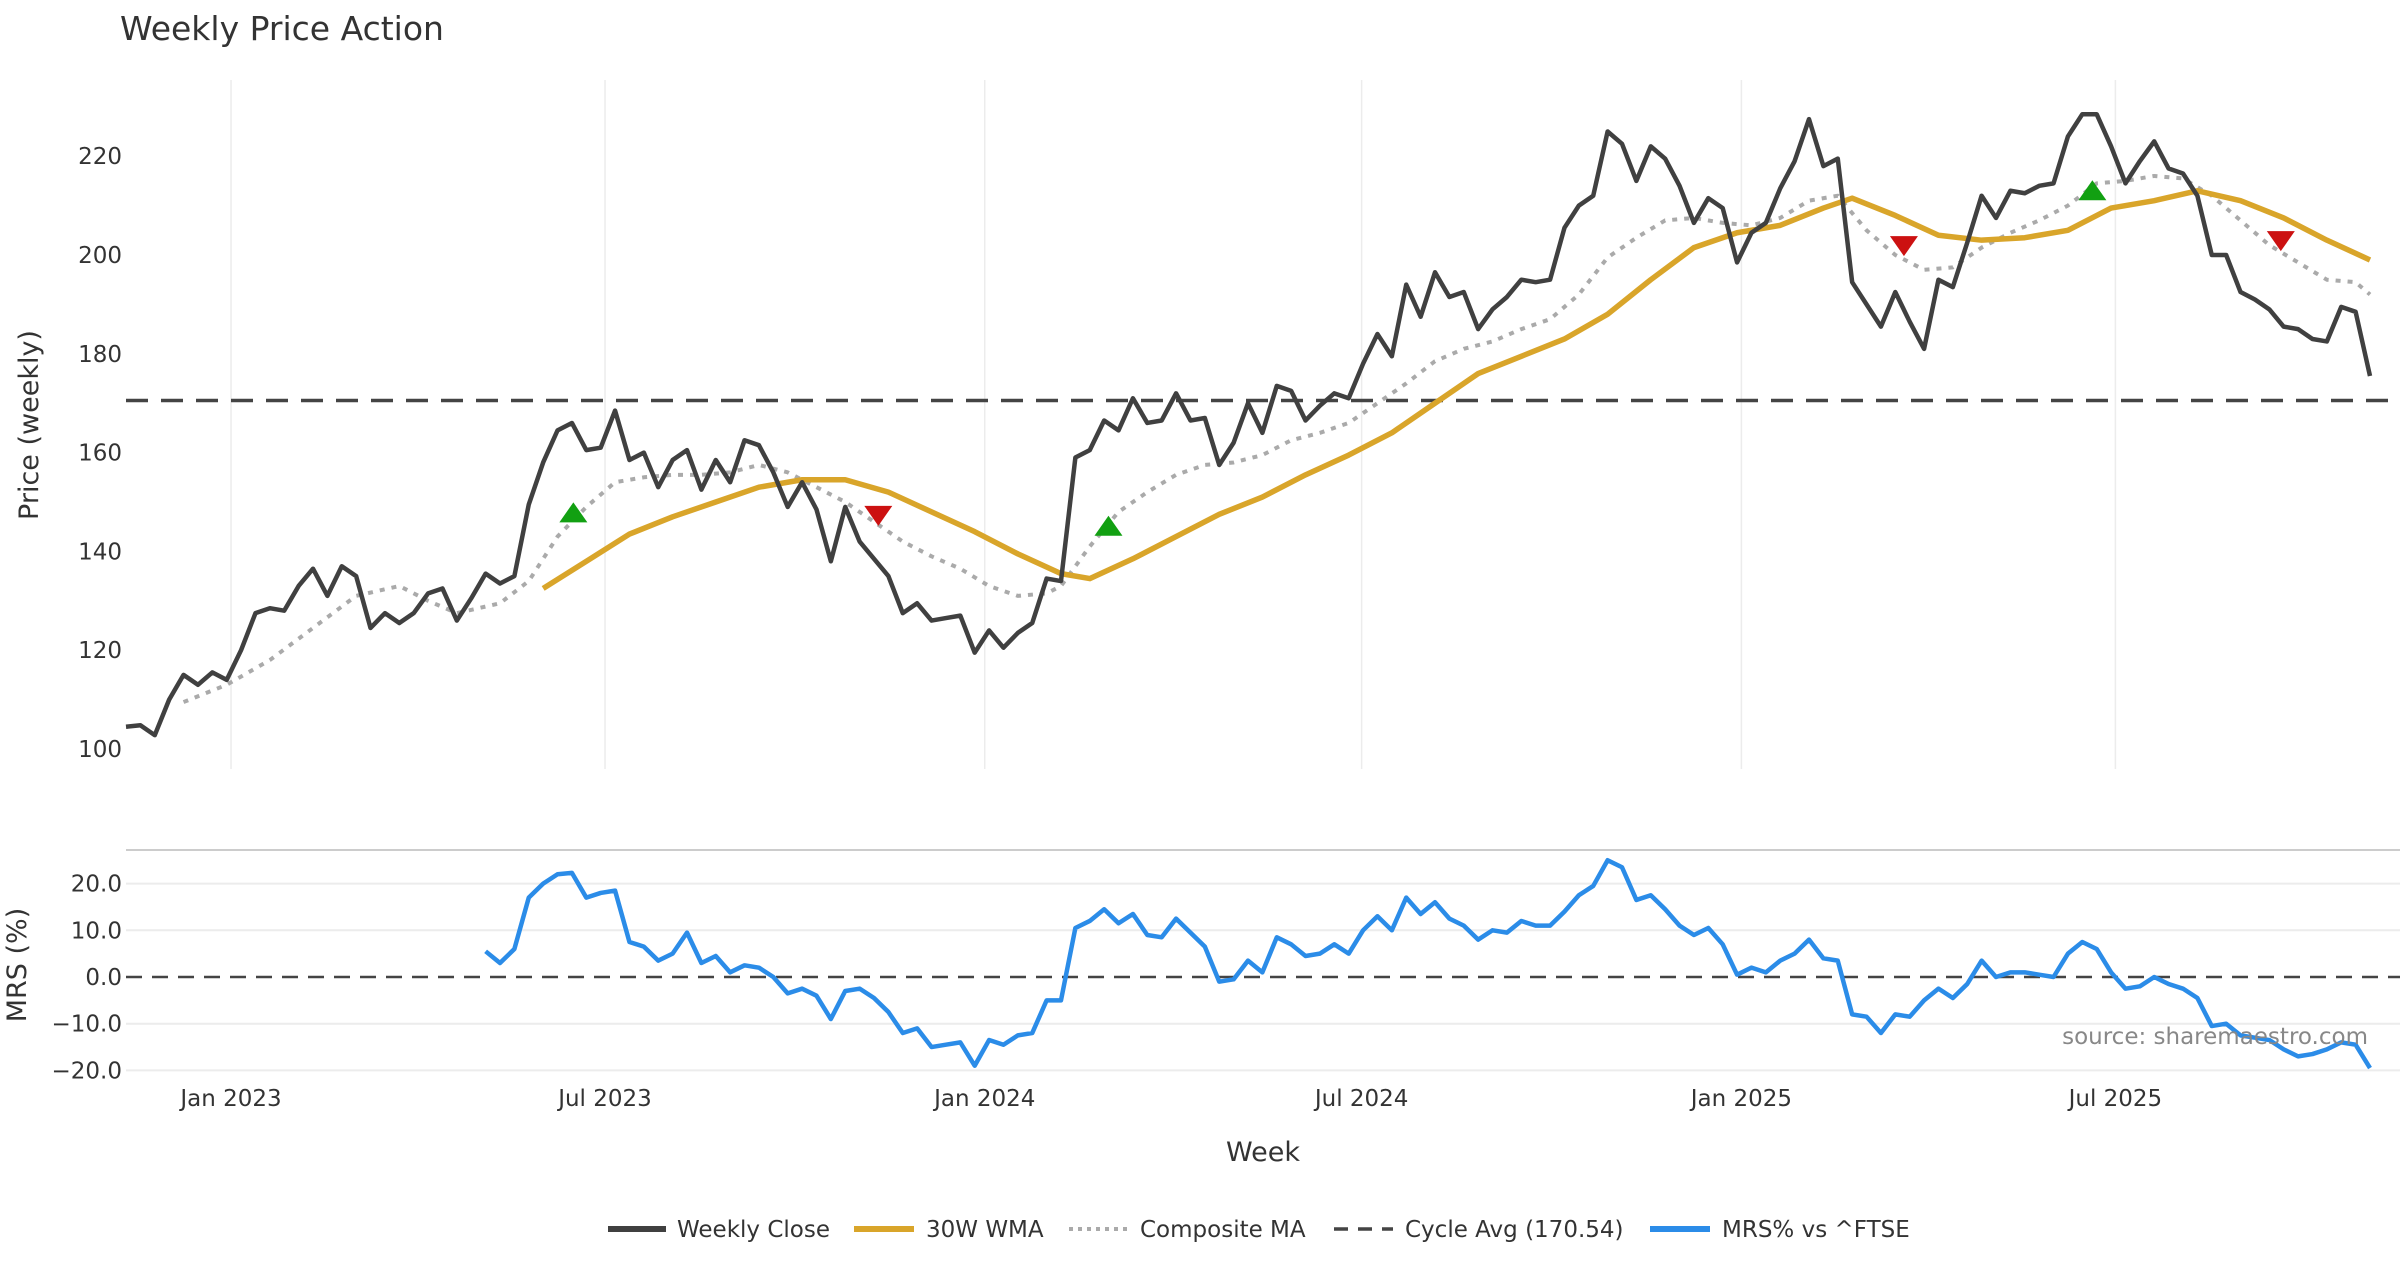 This screenshot has height=1264, width=2400. What do you see at coordinates (753, 1230) in the screenshot?
I see `legend-label-weekly-close: Weekly Close` at bounding box center [753, 1230].